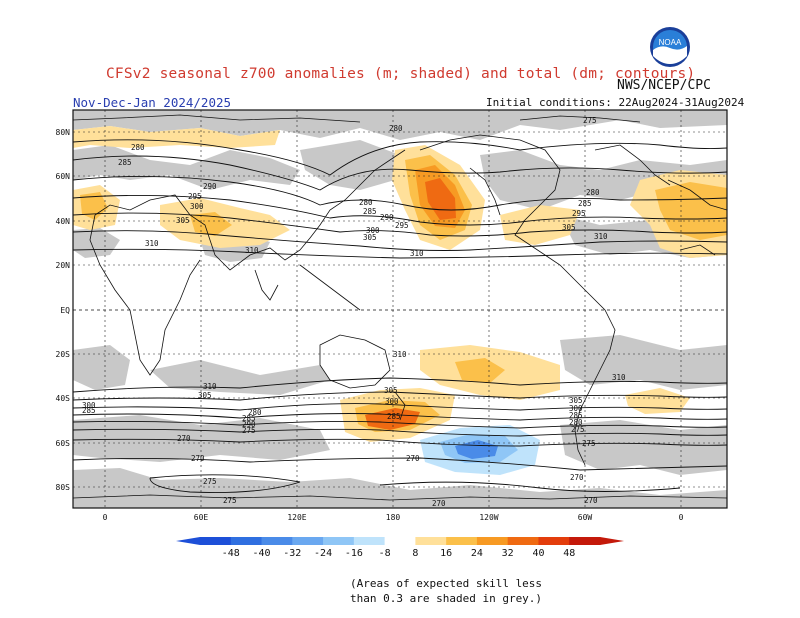  What do you see at coordinates (63, 487) in the screenshot?
I see `lat-label: 80S` at bounding box center [63, 487].